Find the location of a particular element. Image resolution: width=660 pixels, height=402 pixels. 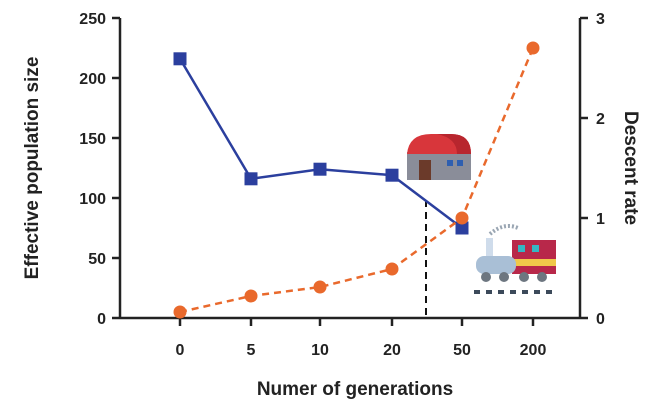

barn-door is located at coordinates (425, 170).